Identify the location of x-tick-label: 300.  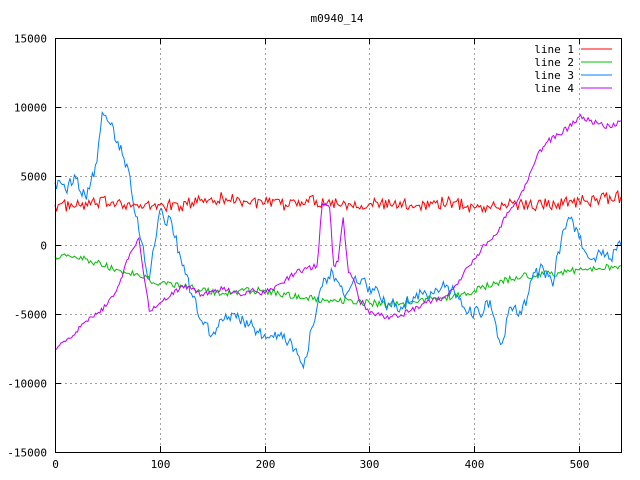
(370, 464).